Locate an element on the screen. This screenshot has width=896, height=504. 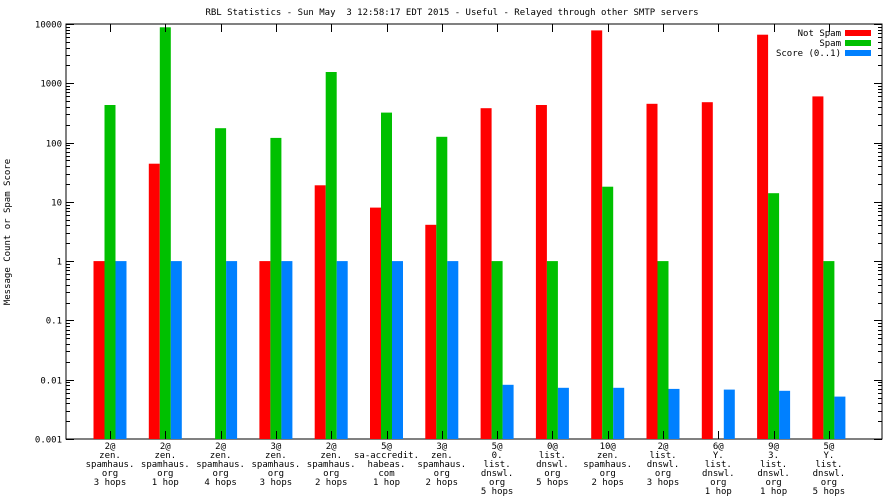
x-tick-label: 2@ zen. spamhaus. org 1 hop is located at coordinates (165, 465).